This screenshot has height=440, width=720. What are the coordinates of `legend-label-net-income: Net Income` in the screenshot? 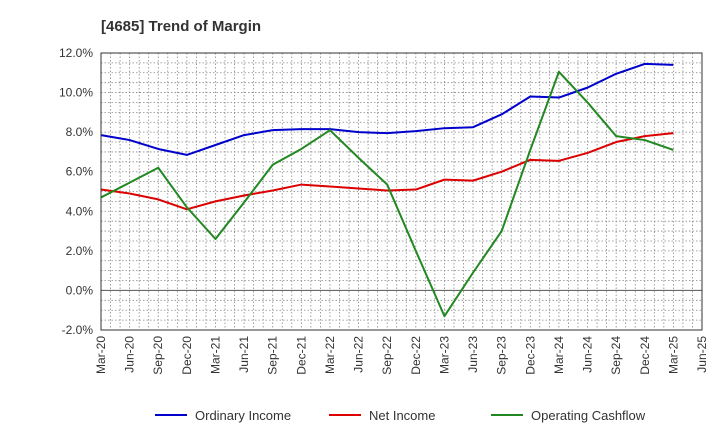 It's located at (402, 415).